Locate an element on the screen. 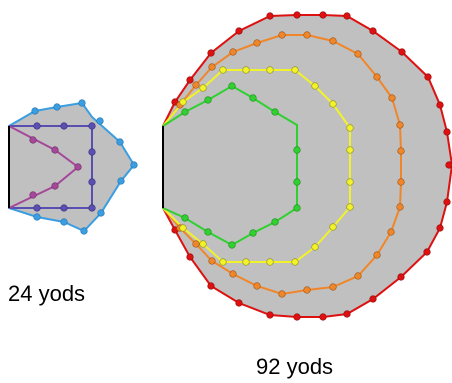 This screenshot has width=452, height=383. left-indigo-frame is located at coordinates (51, 167).